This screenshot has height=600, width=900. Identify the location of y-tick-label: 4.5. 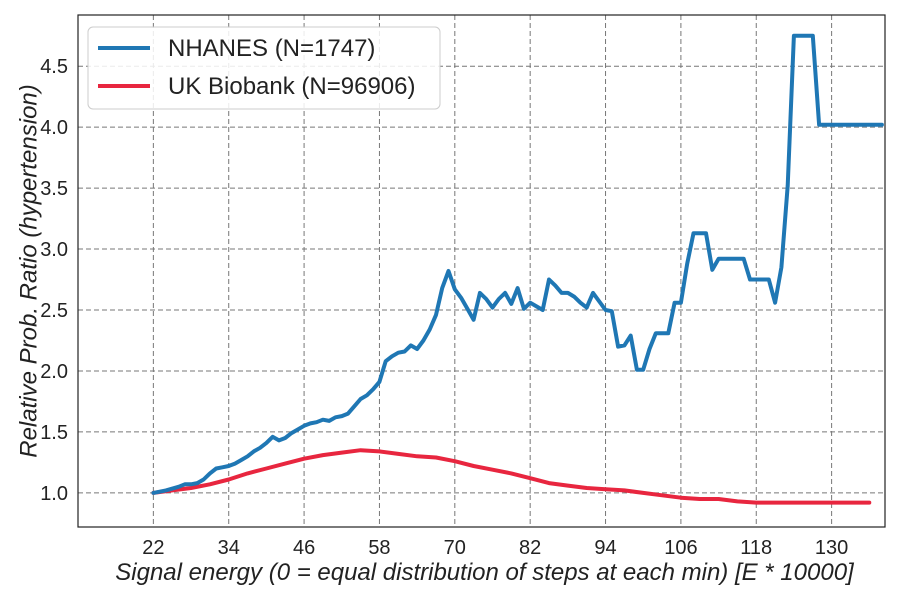
(54, 67).